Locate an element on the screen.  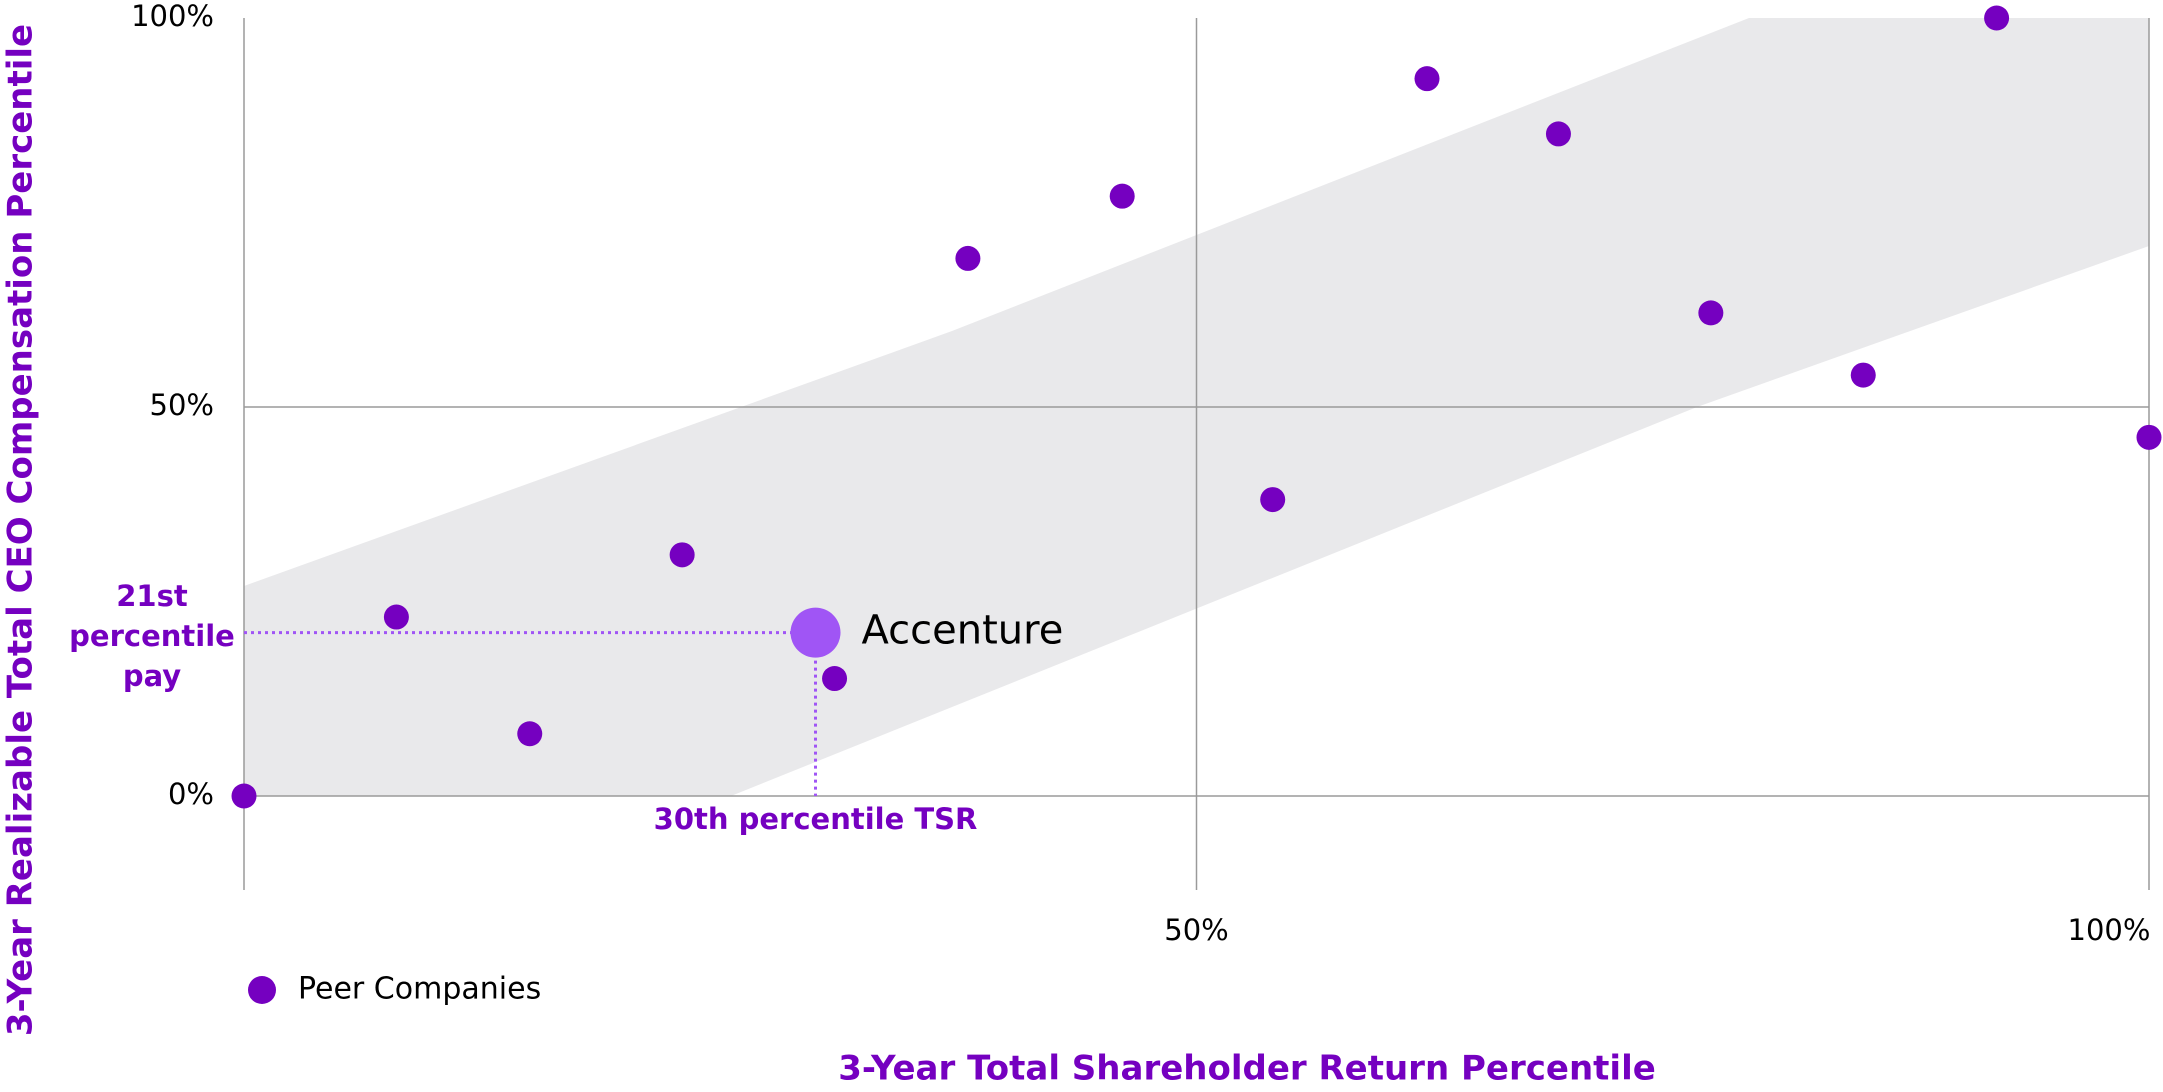
legend-marker is located at coordinates (262, 990).